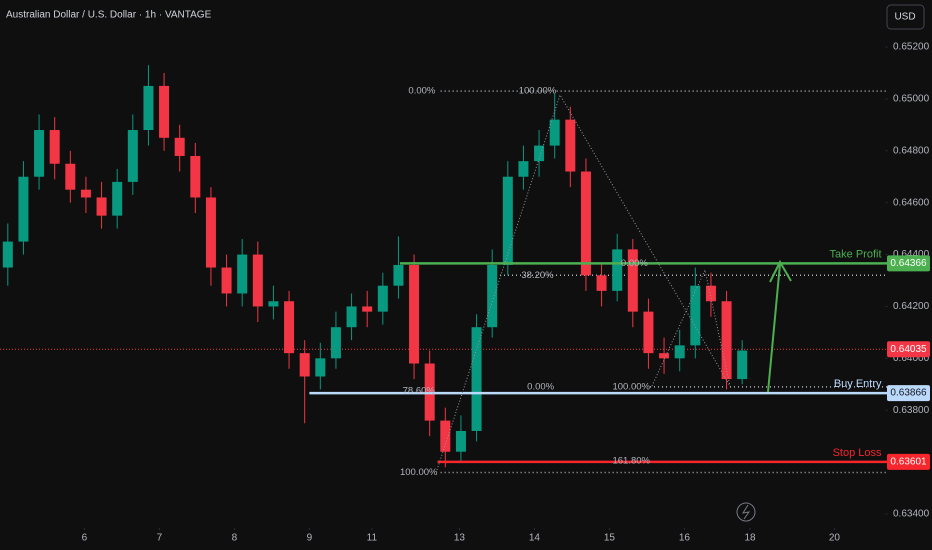 The image size is (932, 550). What do you see at coordinates (911, 150) in the screenshot?
I see `y-tick-label: 0.64800` at bounding box center [911, 150].